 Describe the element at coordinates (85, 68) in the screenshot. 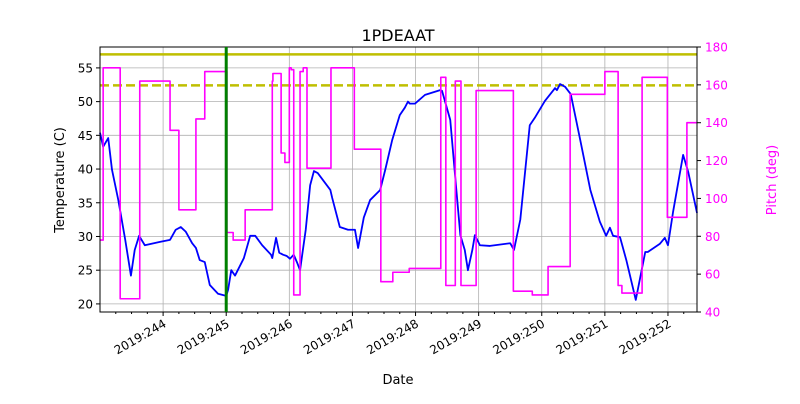

I see `y-tick-label: 55` at that location.